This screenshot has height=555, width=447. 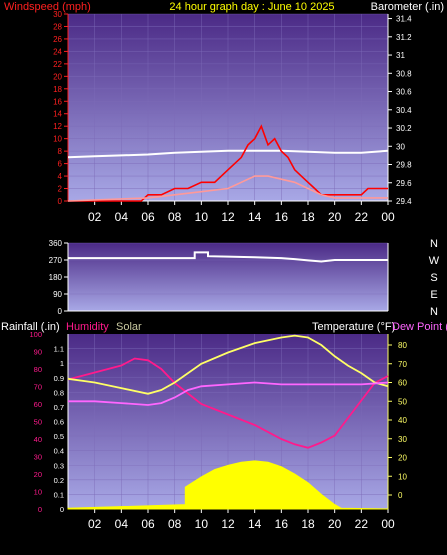 I want to click on humidity-tick-label: 60, so click(x=38, y=404).